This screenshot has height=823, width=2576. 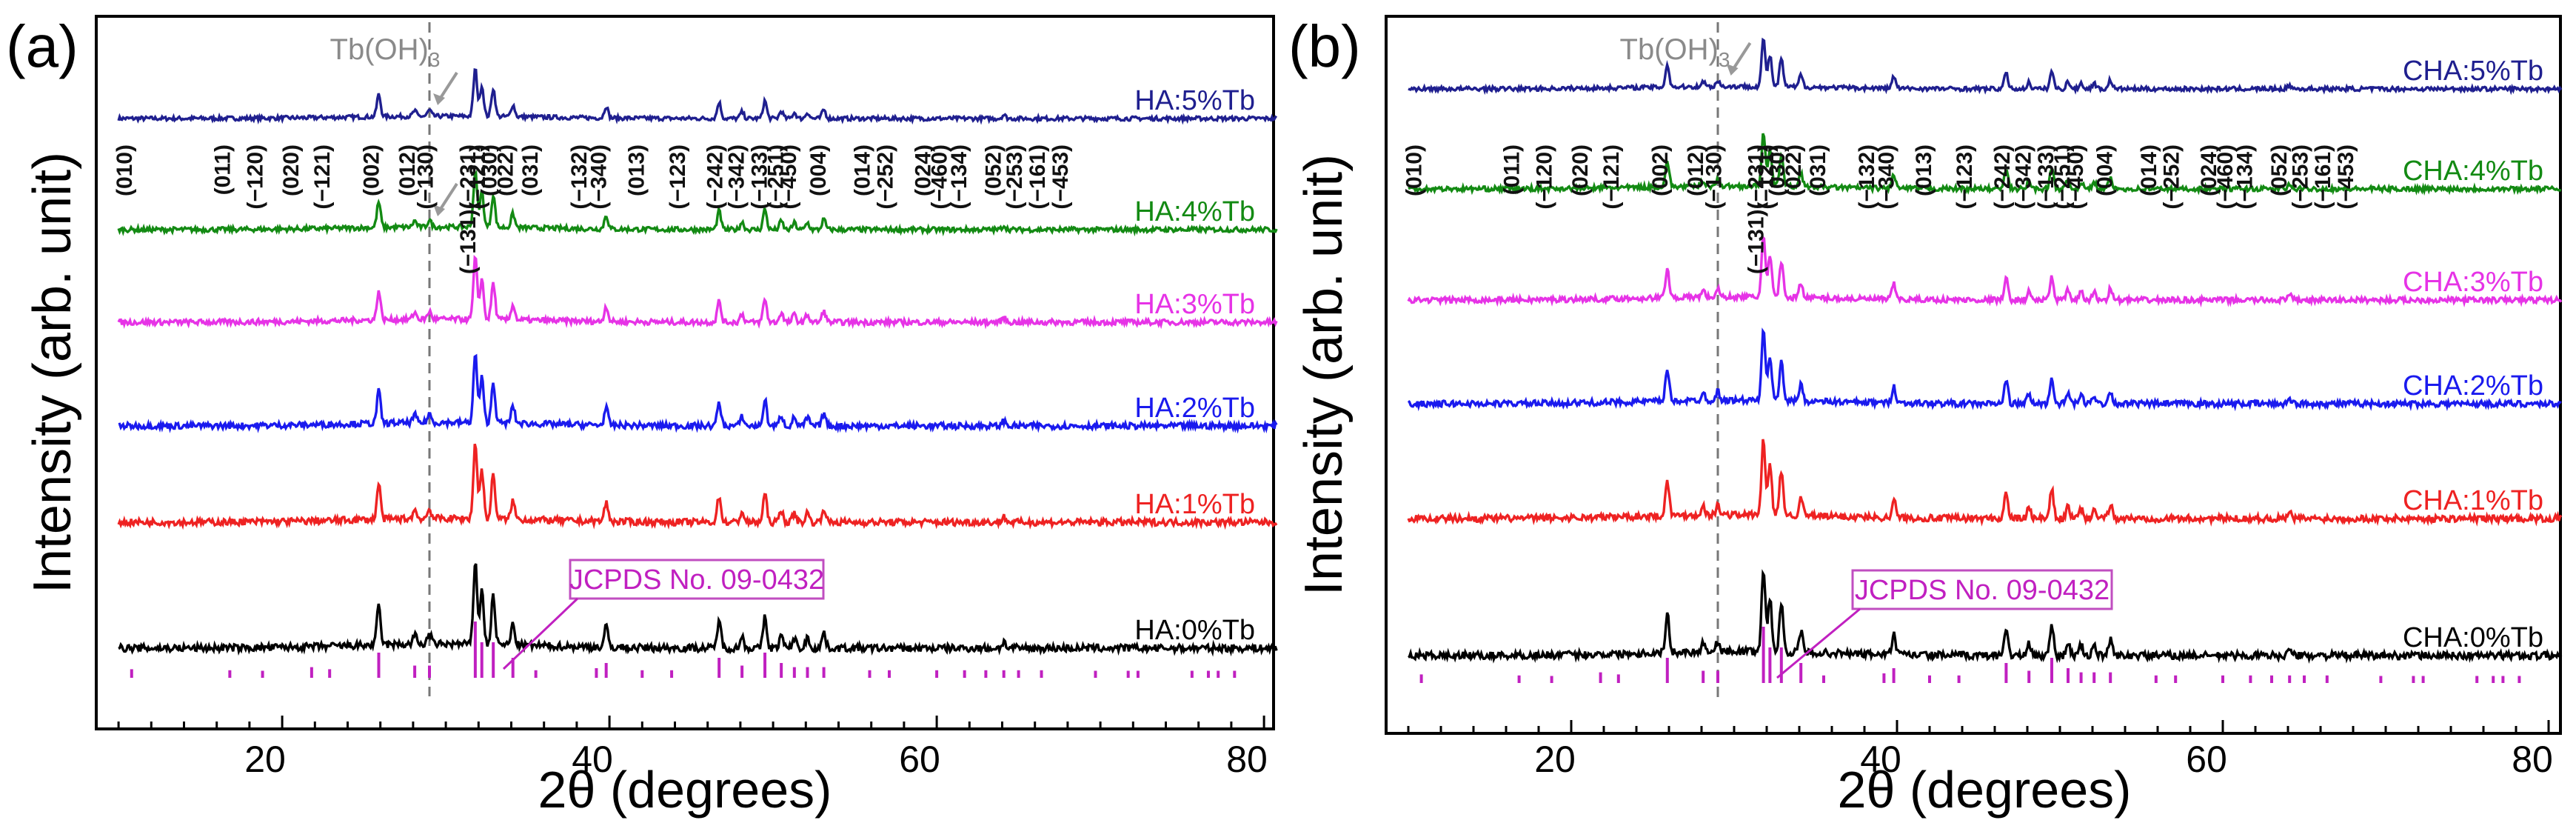 I want to click on panel-b-x-tick-label: 80, so click(x=2532, y=759).